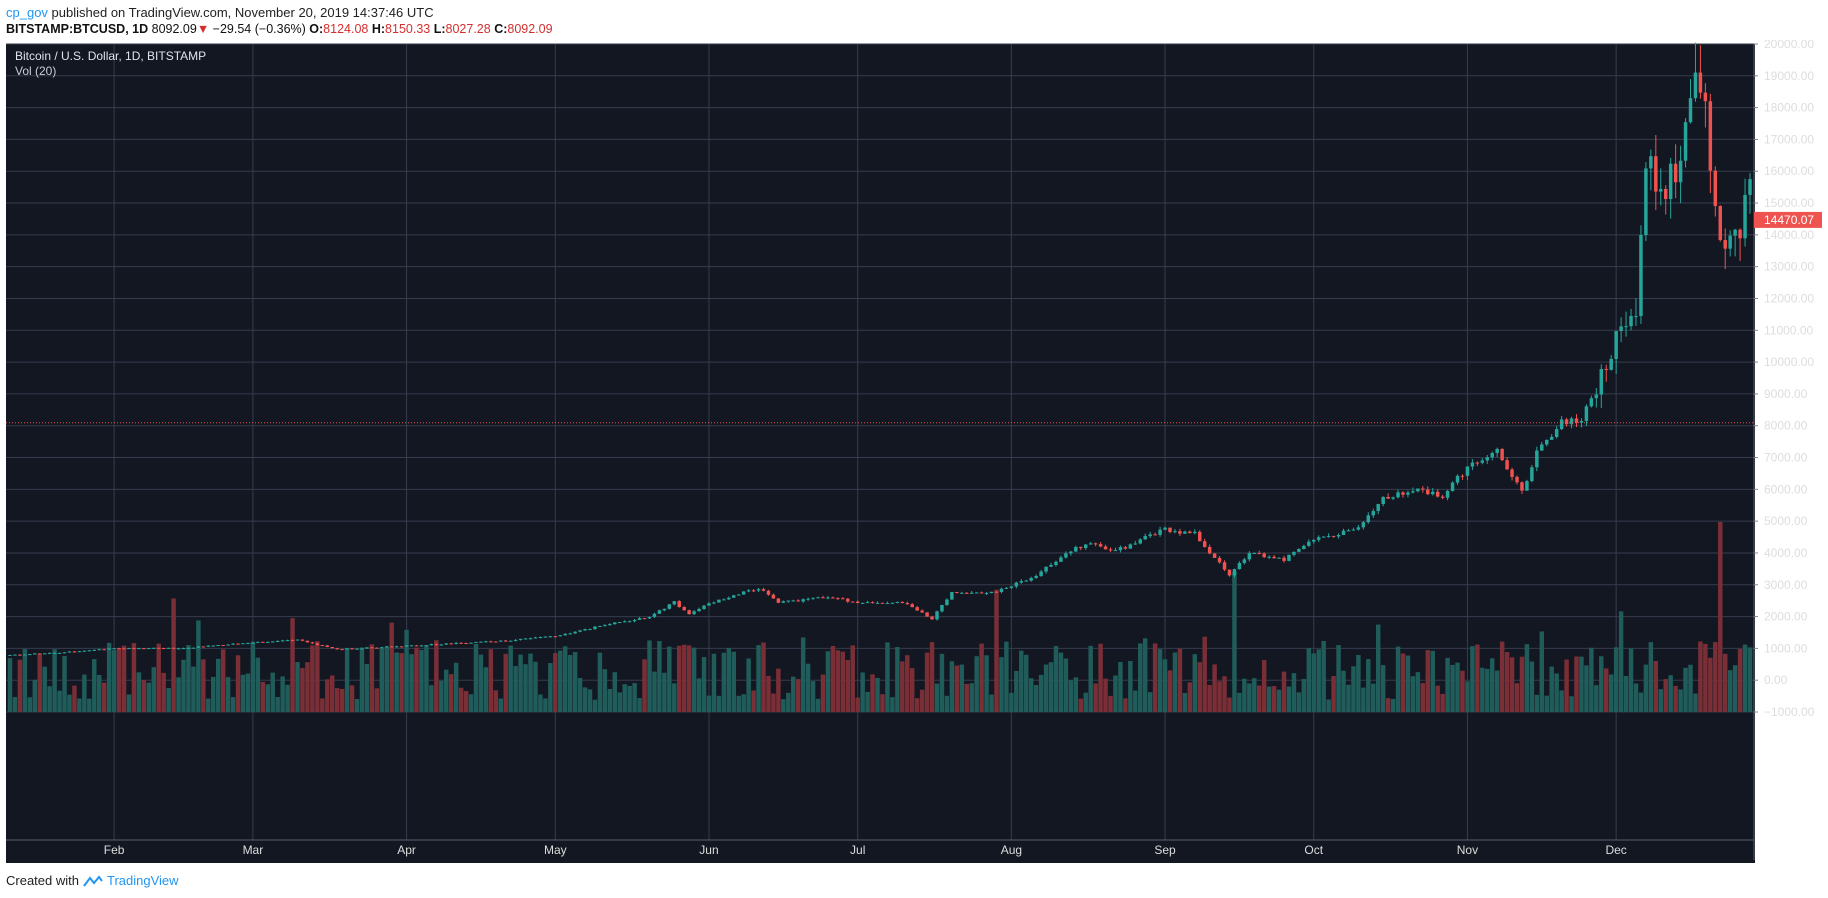  What do you see at coordinates (253, 850) in the screenshot?
I see `time-tick-label: Mar` at bounding box center [253, 850].